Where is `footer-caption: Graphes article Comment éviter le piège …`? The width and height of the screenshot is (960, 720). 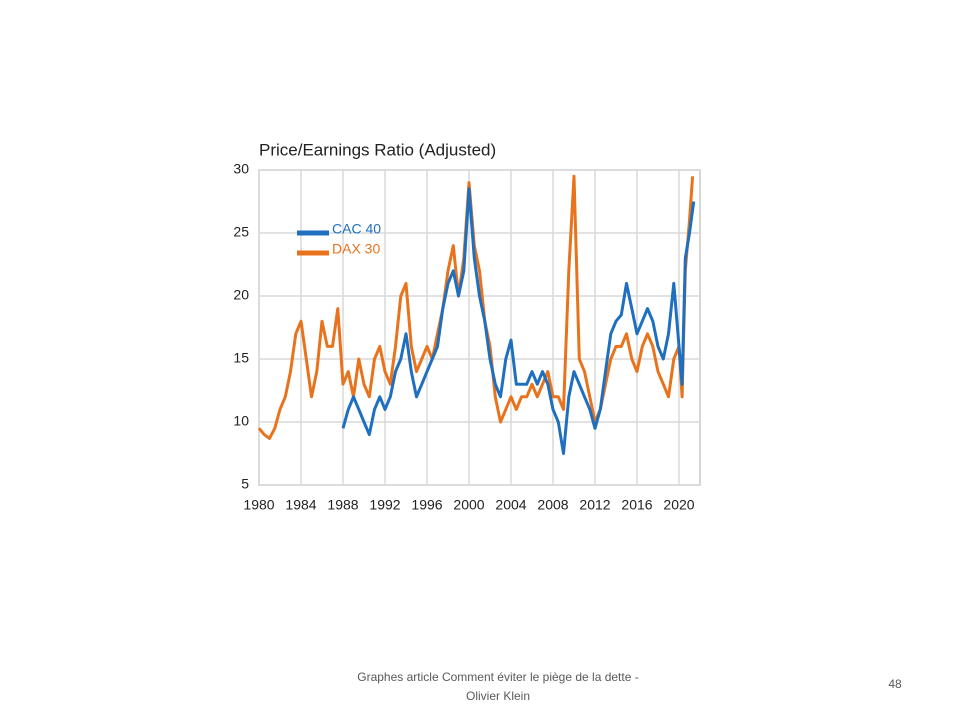
footer-caption: Graphes article Comment éviter le piège … is located at coordinates (498, 686).